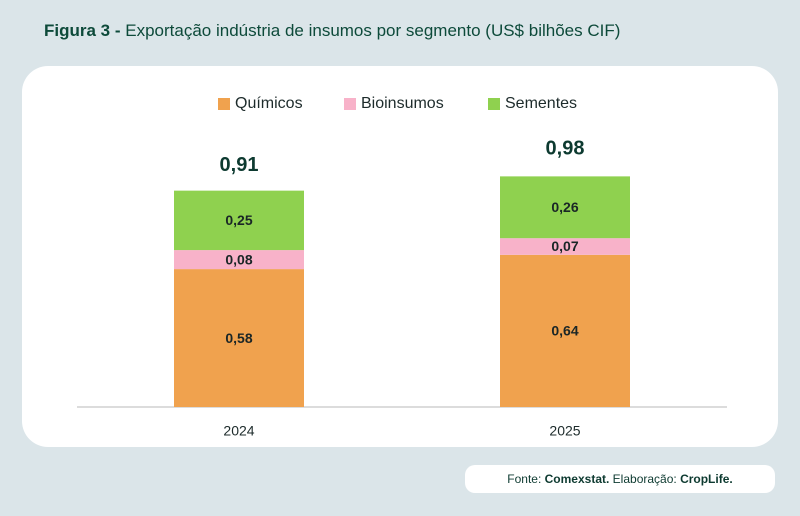 This screenshot has width=800, height=516. I want to click on legend-label: Bioinsumos, so click(402, 103).